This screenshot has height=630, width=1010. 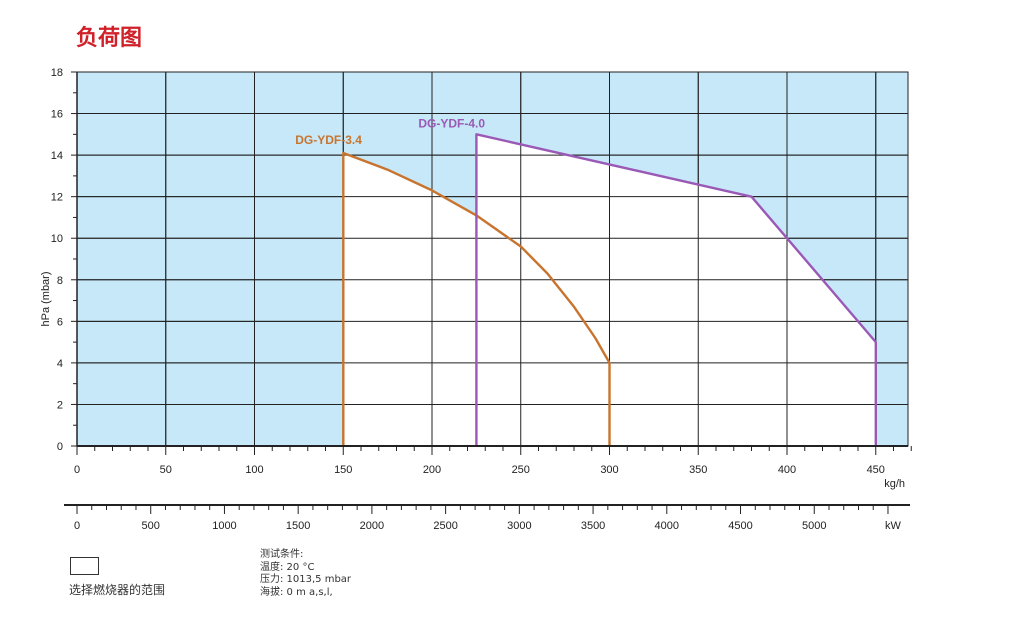 I want to click on x-tick-label: 450, so click(x=876, y=470).